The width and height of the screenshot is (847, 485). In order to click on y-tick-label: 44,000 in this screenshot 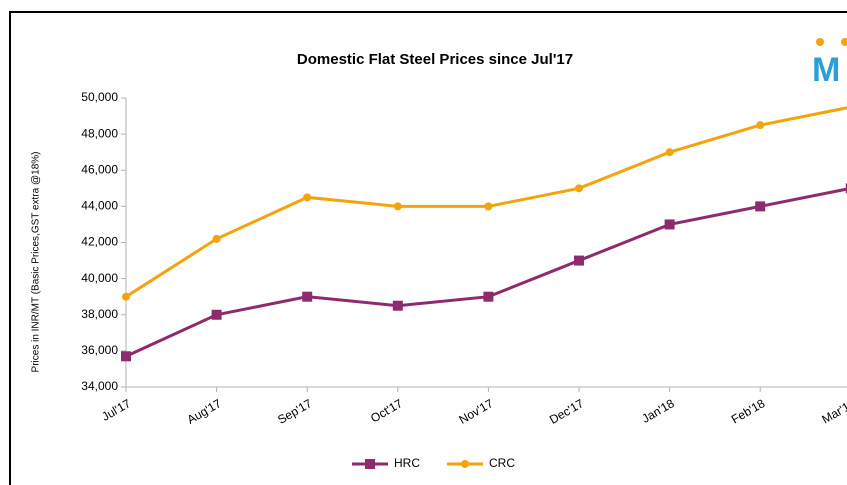, I will do `click(99, 206)`.